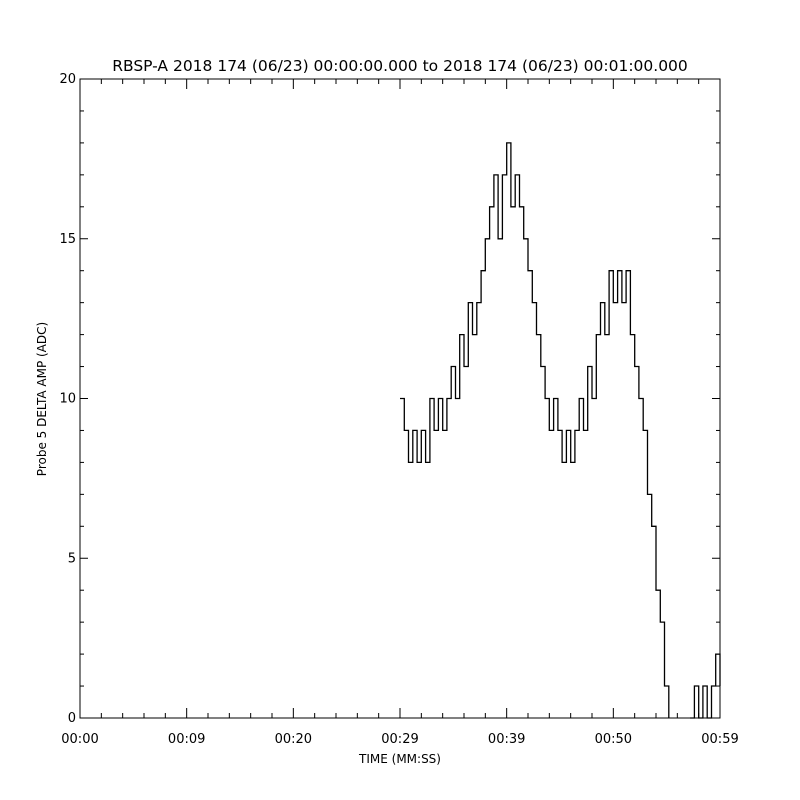  What do you see at coordinates (67, 399) in the screenshot?
I see `y-tick-label: 10` at bounding box center [67, 399].